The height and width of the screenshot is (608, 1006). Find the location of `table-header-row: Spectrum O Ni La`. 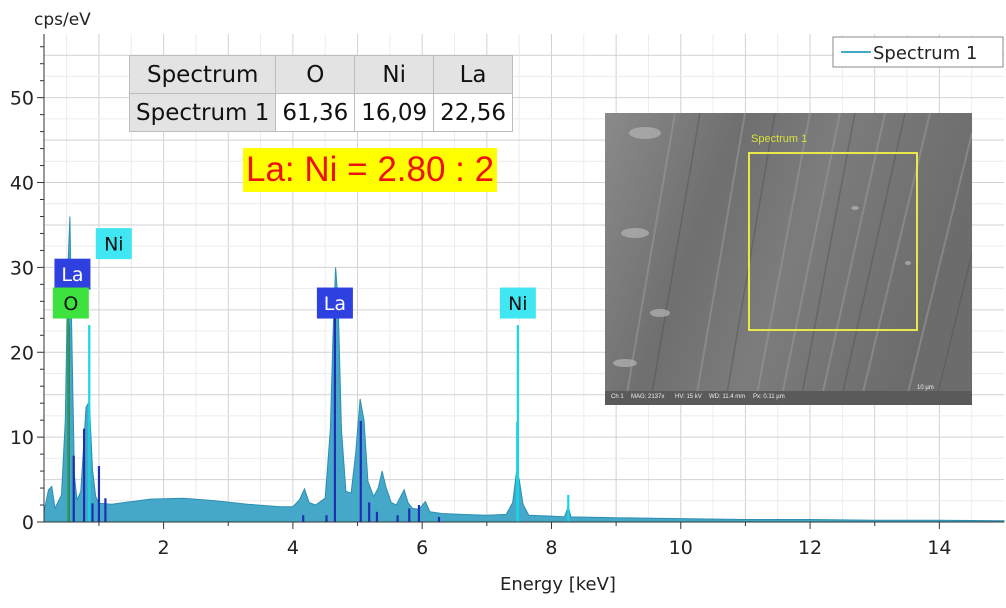

table-header-row: Spectrum O Ni La is located at coordinates (320, 74).